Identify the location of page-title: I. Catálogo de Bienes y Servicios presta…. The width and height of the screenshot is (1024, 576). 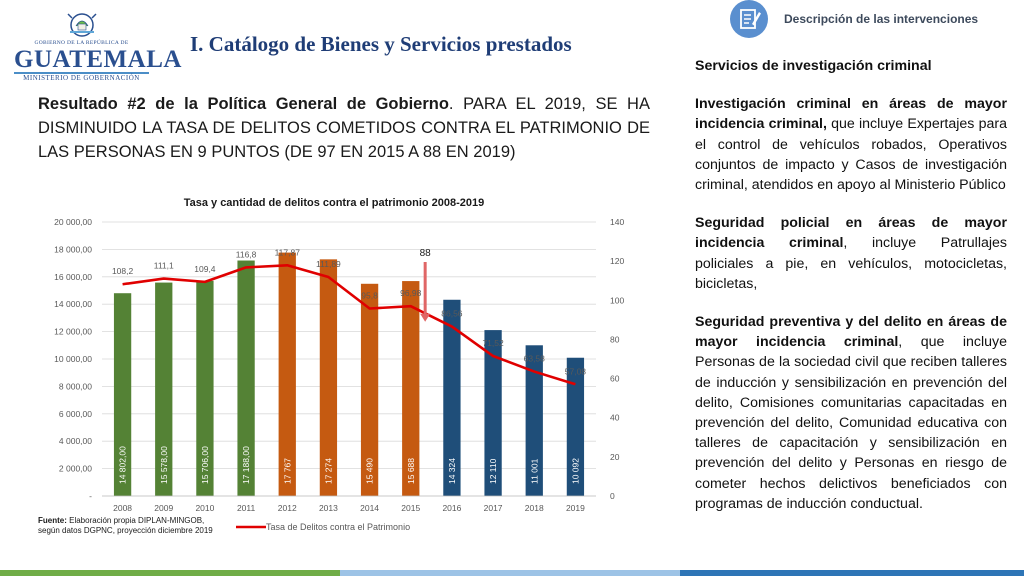
(381, 44).